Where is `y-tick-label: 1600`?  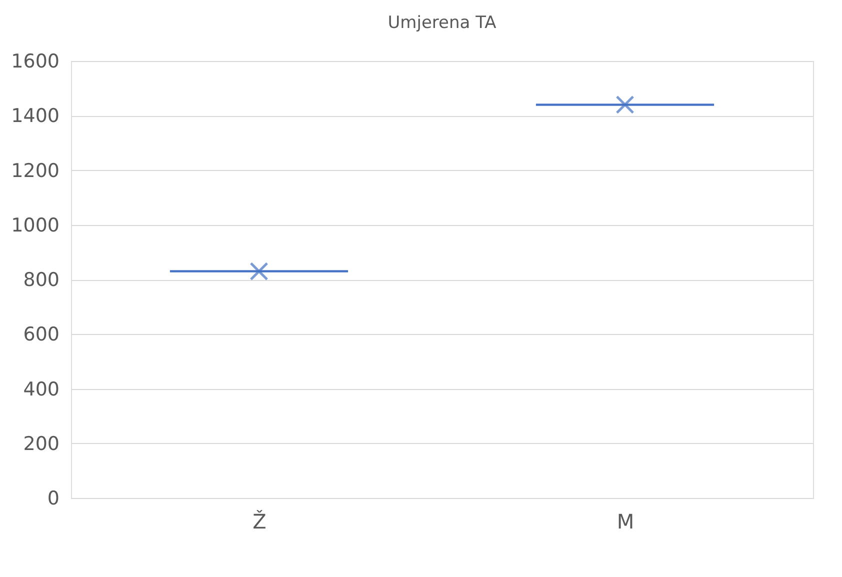
y-tick-label: 1600 is located at coordinates (35, 61).